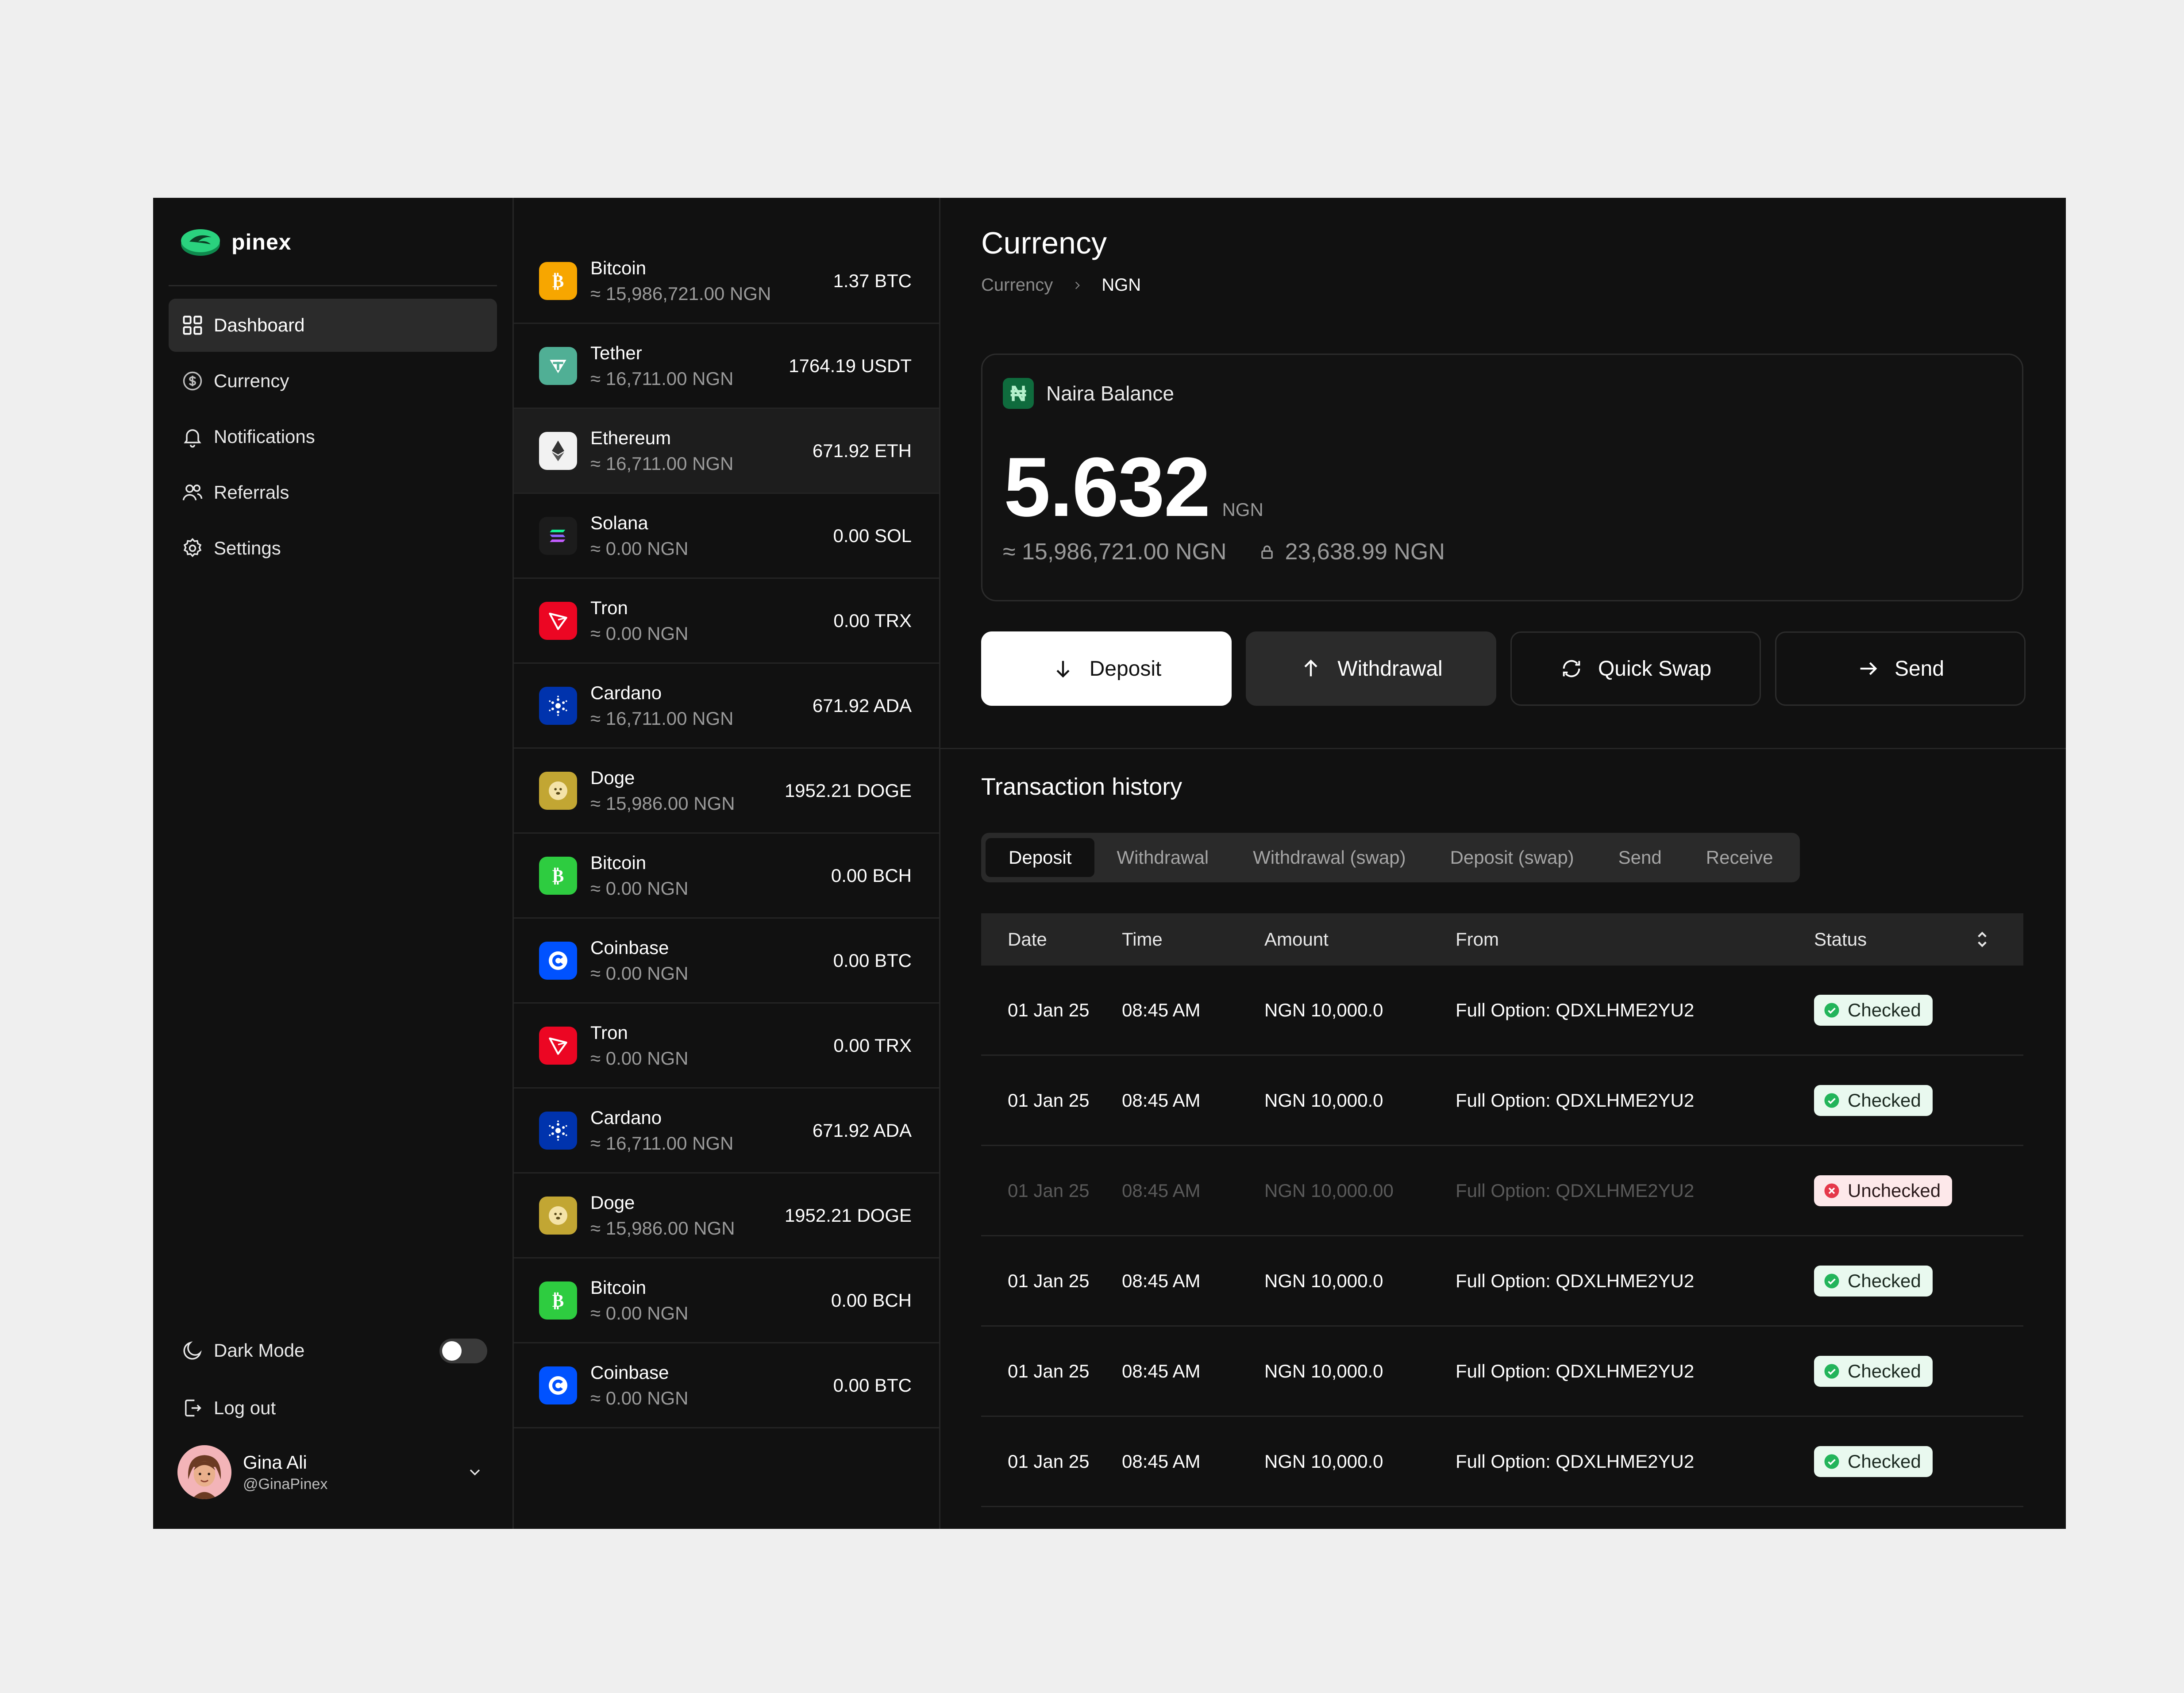 This screenshot has width=2184, height=1693. Describe the element at coordinates (333, 548) in the screenshot. I see `sidebar-item-settings: Settings` at that location.